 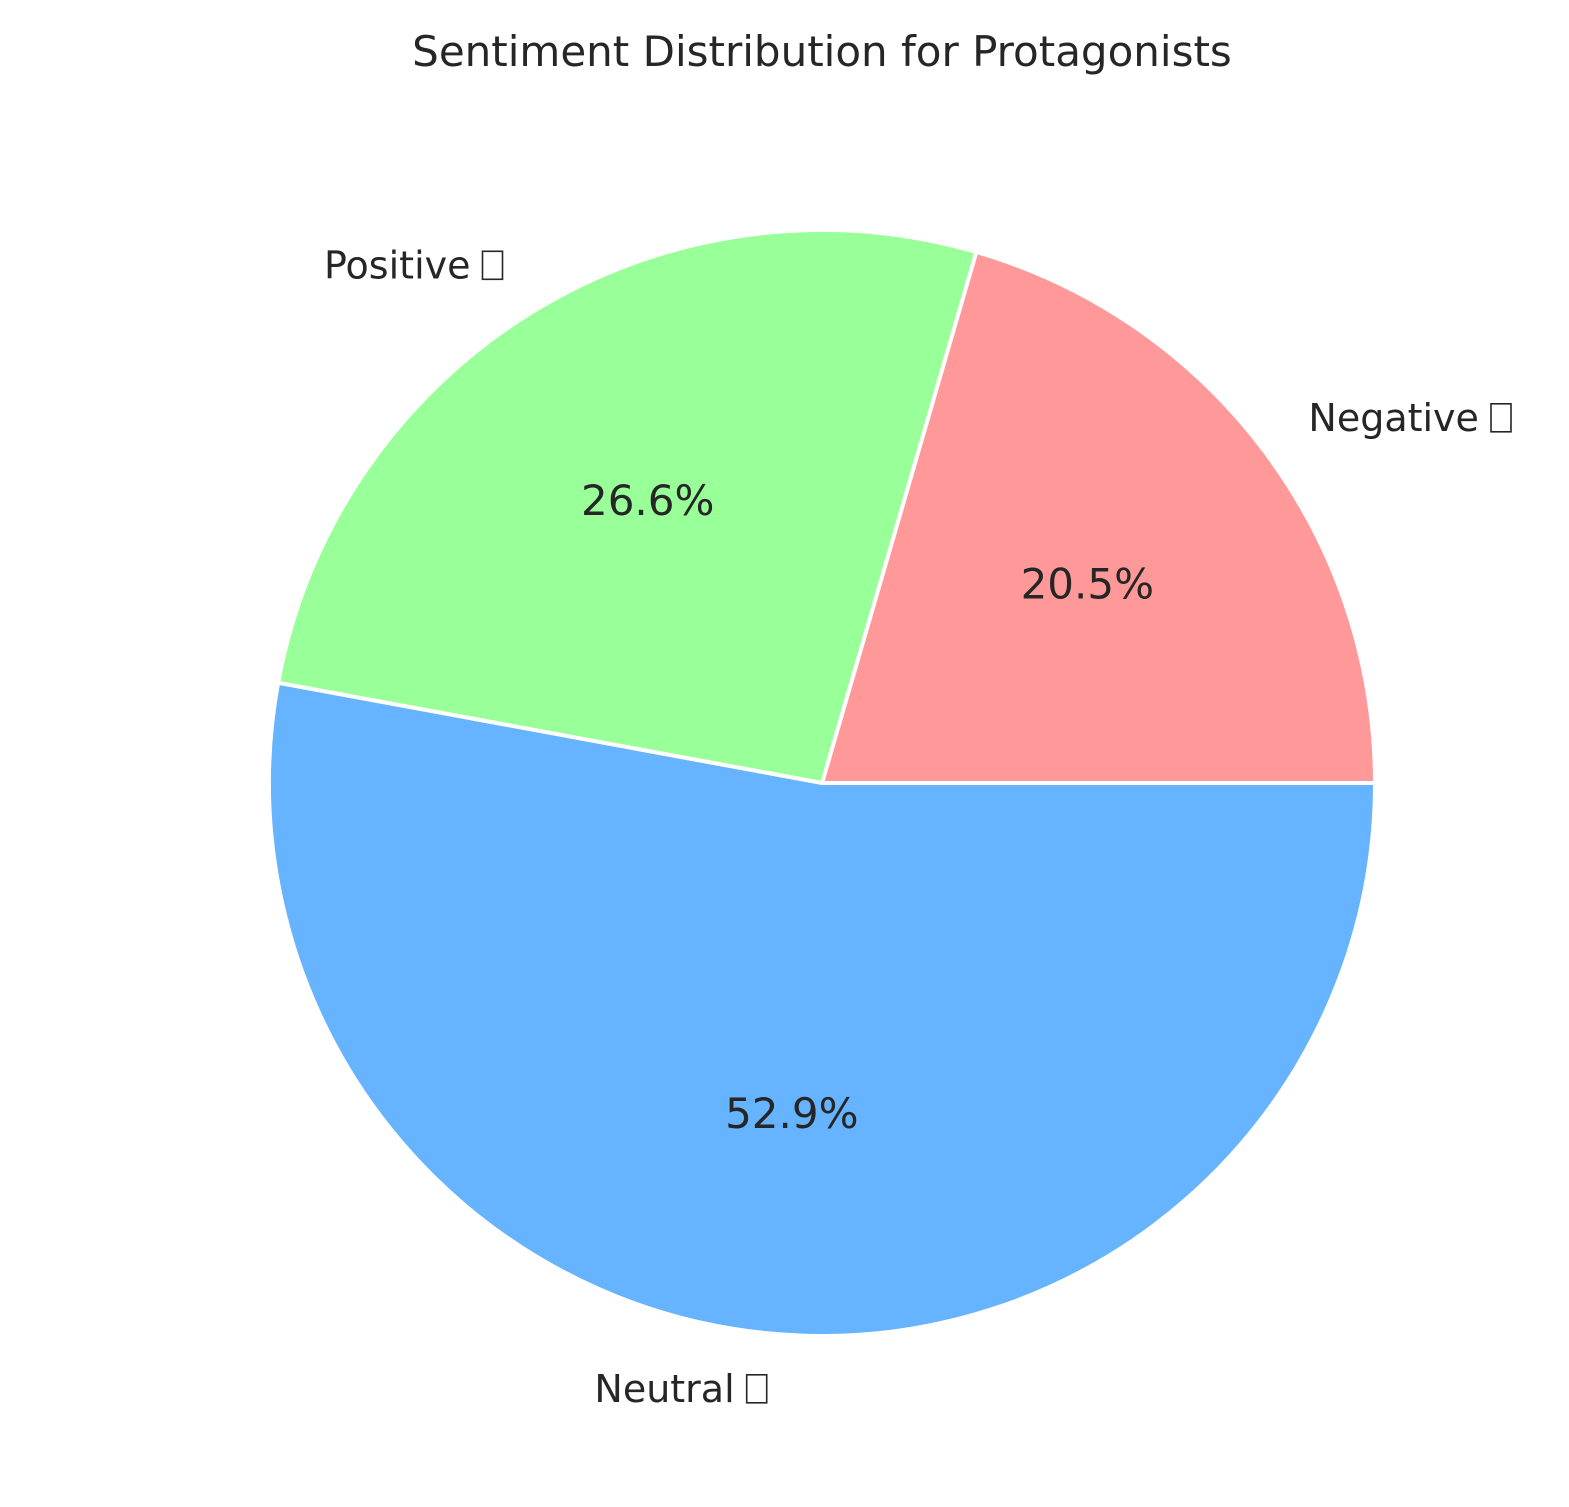 What do you see at coordinates (822, 51) in the screenshot?
I see `chart-title: Sentiment Distribution for Protagonists` at bounding box center [822, 51].